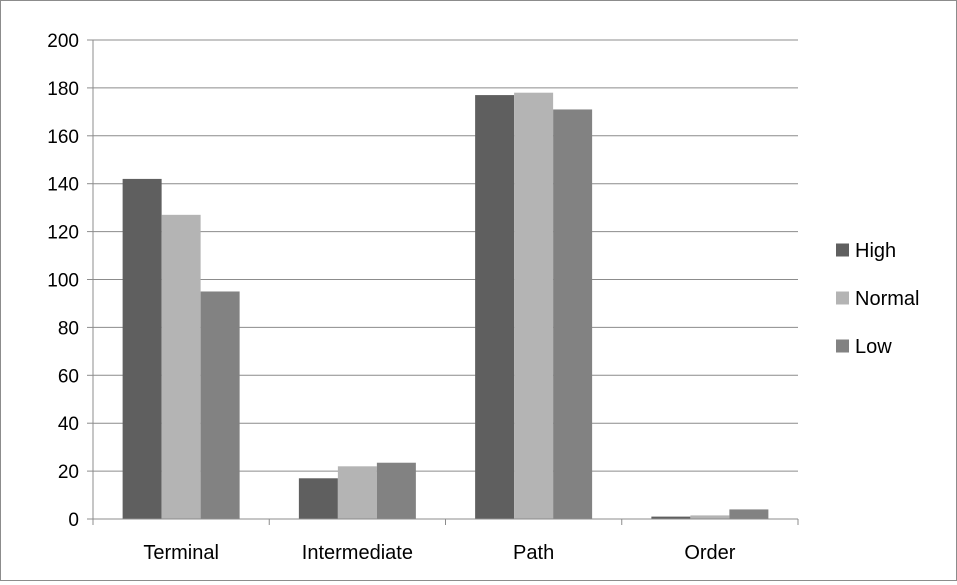 The height and width of the screenshot is (585, 957). What do you see at coordinates (533, 553) in the screenshot?
I see `x-tick-label: Path` at bounding box center [533, 553].